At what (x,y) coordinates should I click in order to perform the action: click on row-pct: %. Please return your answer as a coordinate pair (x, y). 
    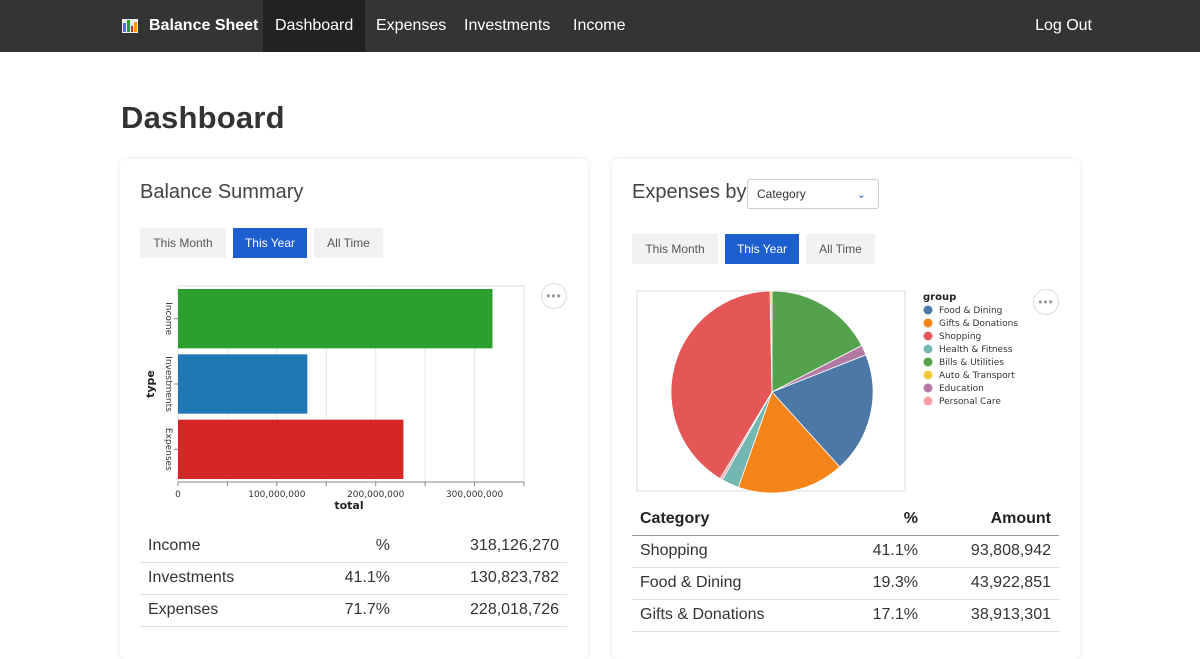
    Looking at the image, I should click on (344, 546).